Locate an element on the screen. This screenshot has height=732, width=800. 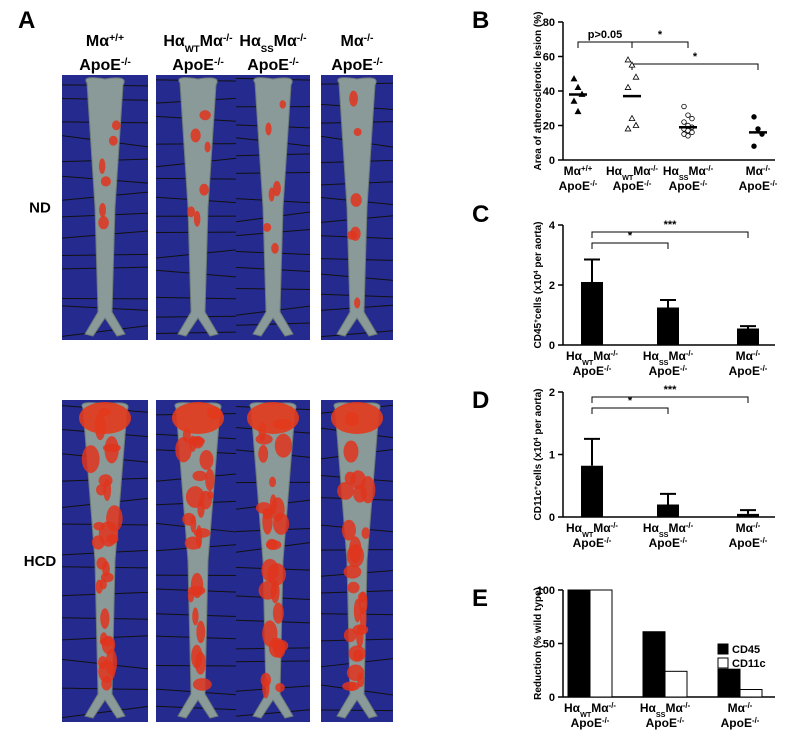
column-header: Mα+/+ is located at coordinates (105, 42).